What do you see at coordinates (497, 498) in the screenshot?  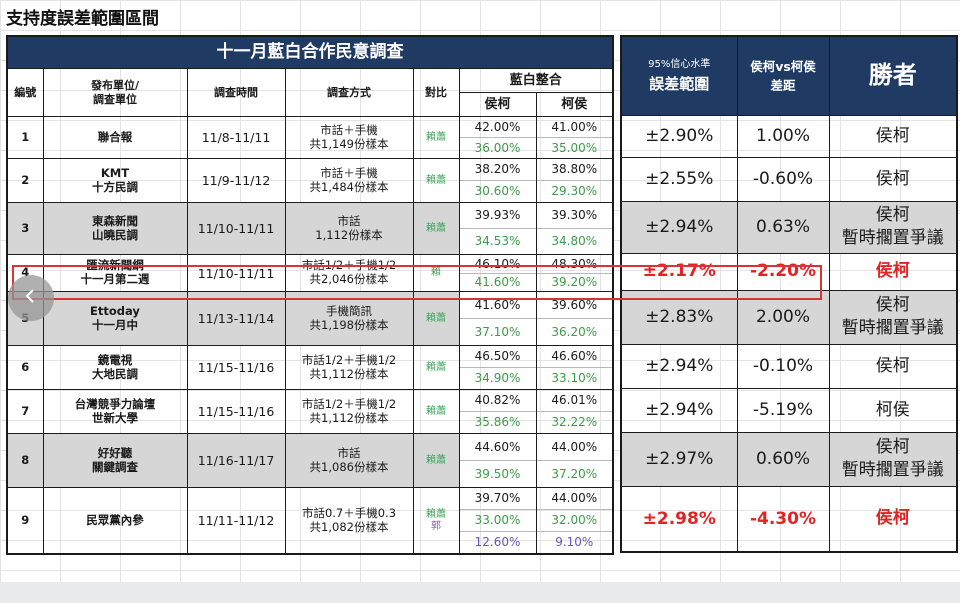 I see `pct-value: 39.70%` at bounding box center [497, 498].